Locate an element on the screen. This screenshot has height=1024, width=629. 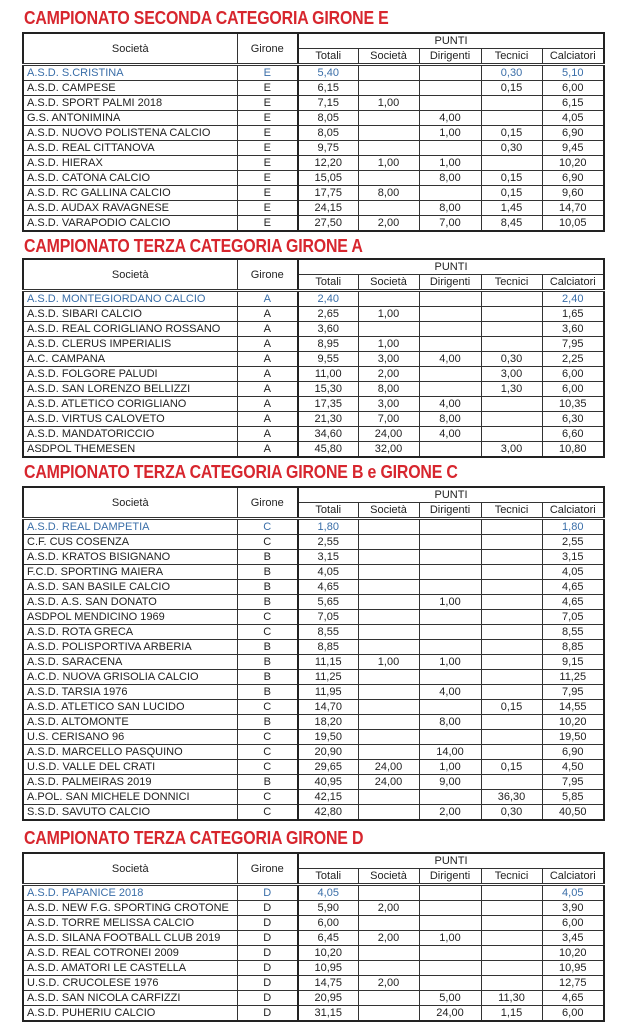
cell-calciatori: 8,55 is located at coordinates (573, 632).